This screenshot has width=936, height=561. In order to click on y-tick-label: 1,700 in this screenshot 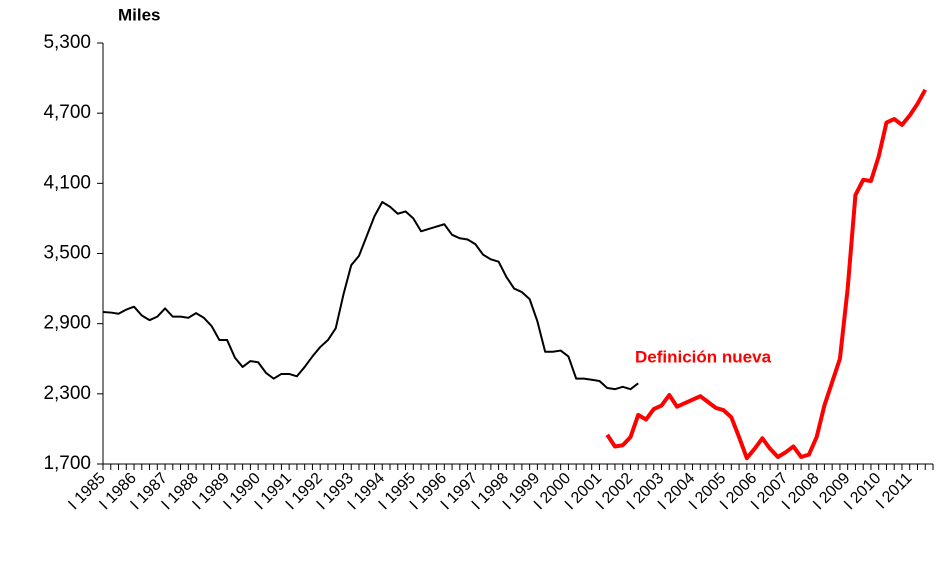, I will do `click(67, 463)`.